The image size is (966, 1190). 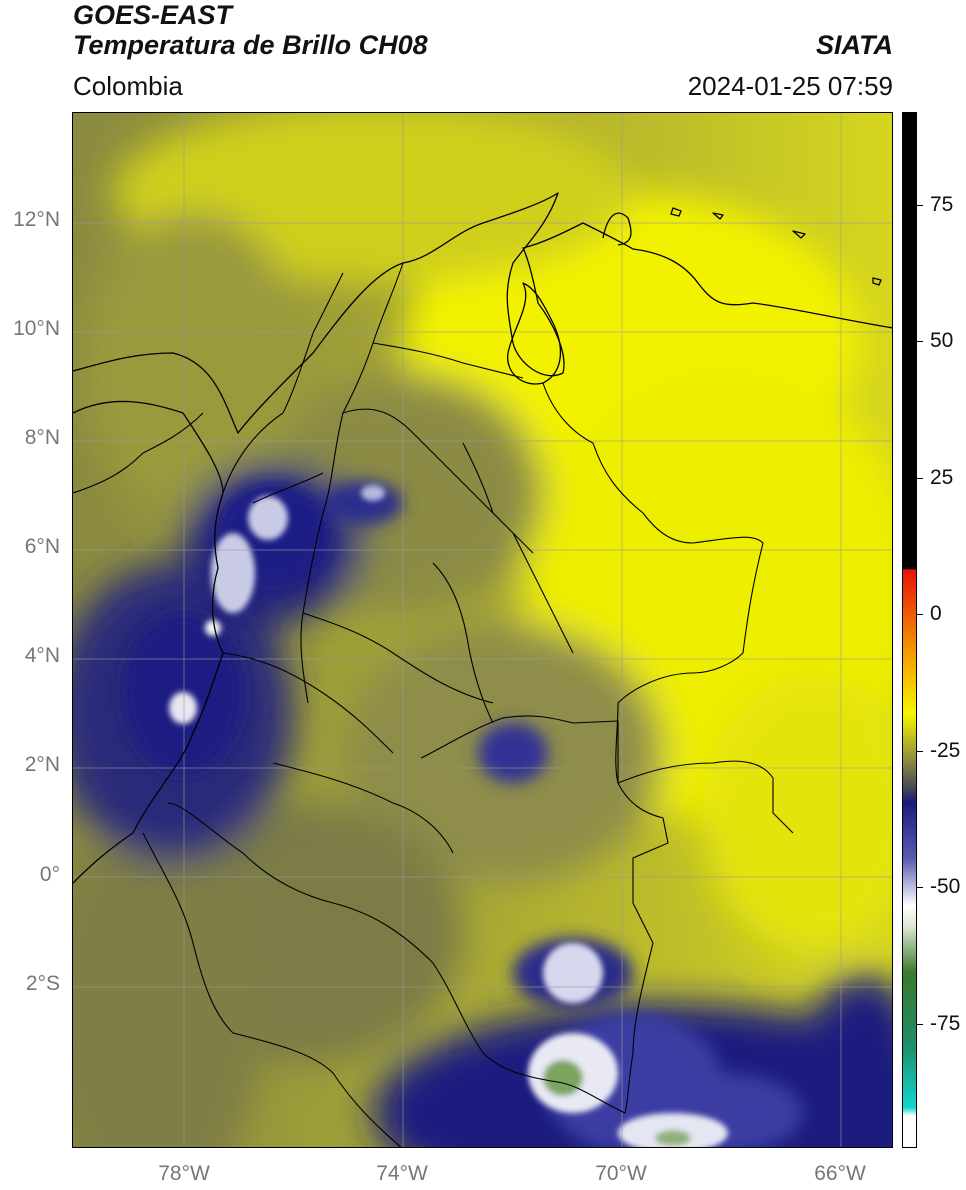 What do you see at coordinates (42, 655) in the screenshot?
I see `lat-label-4n: 4°N` at bounding box center [42, 655].